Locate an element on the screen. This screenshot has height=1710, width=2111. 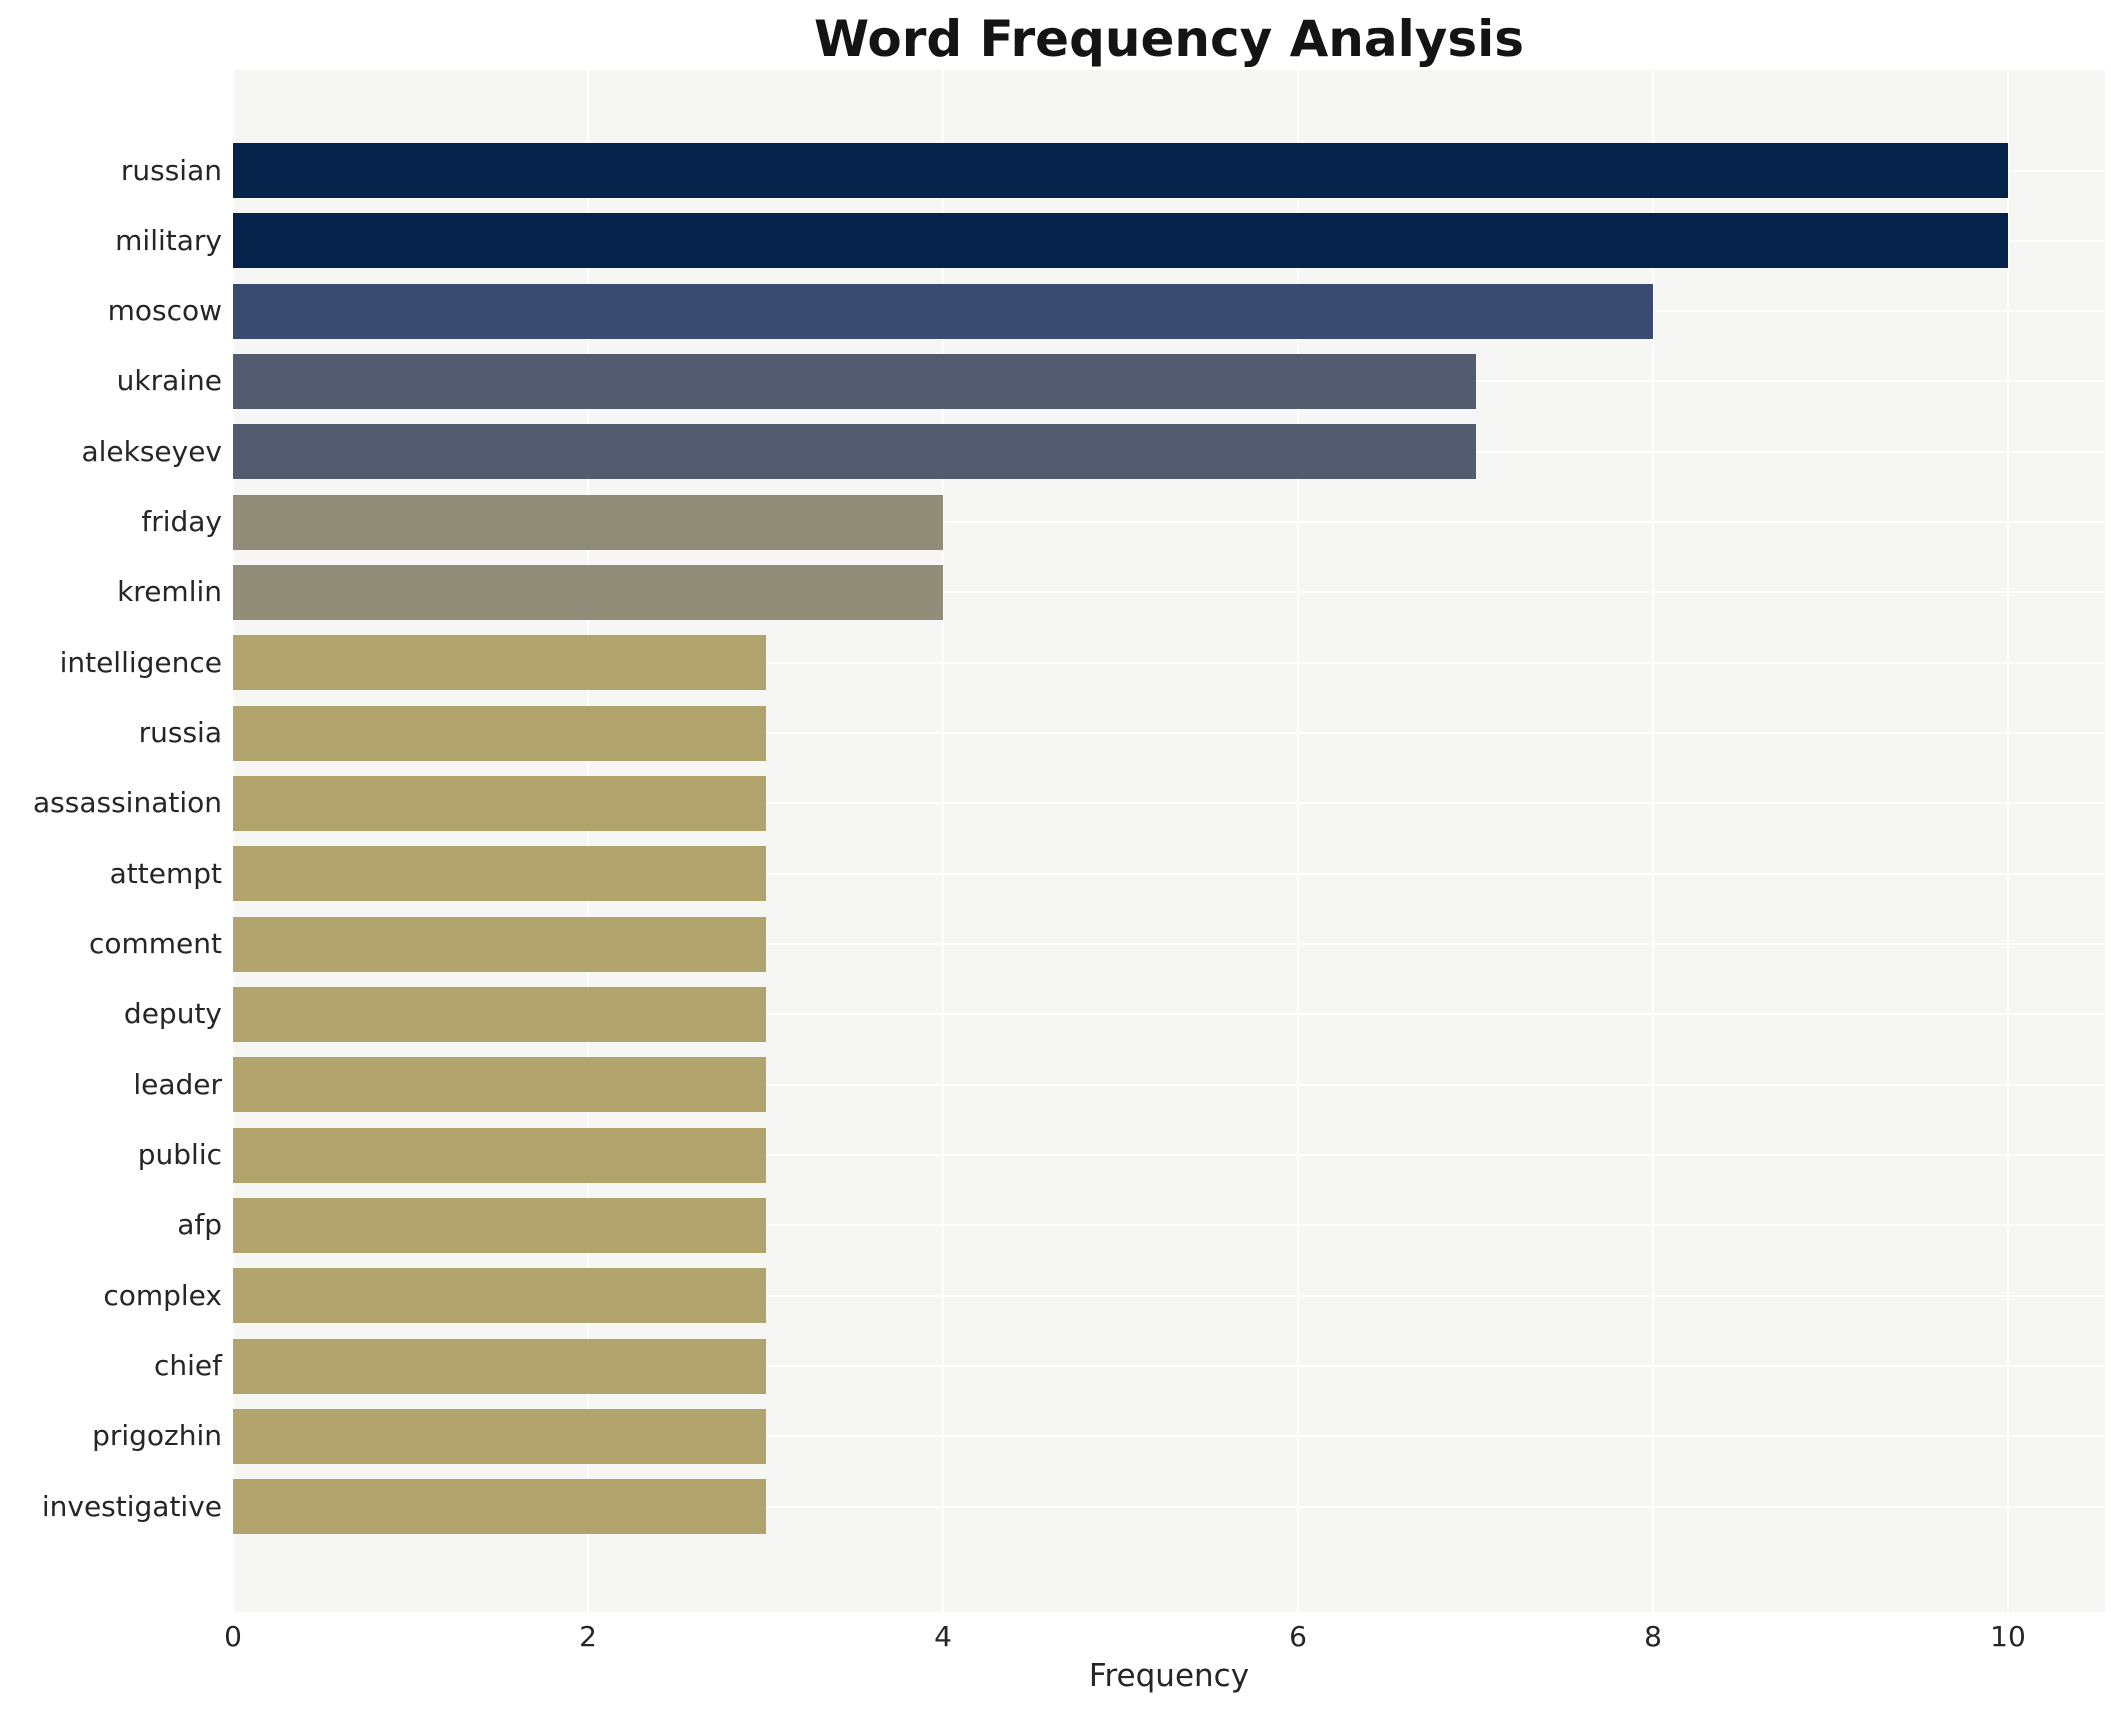
bar-attempt is located at coordinates (499, 874).